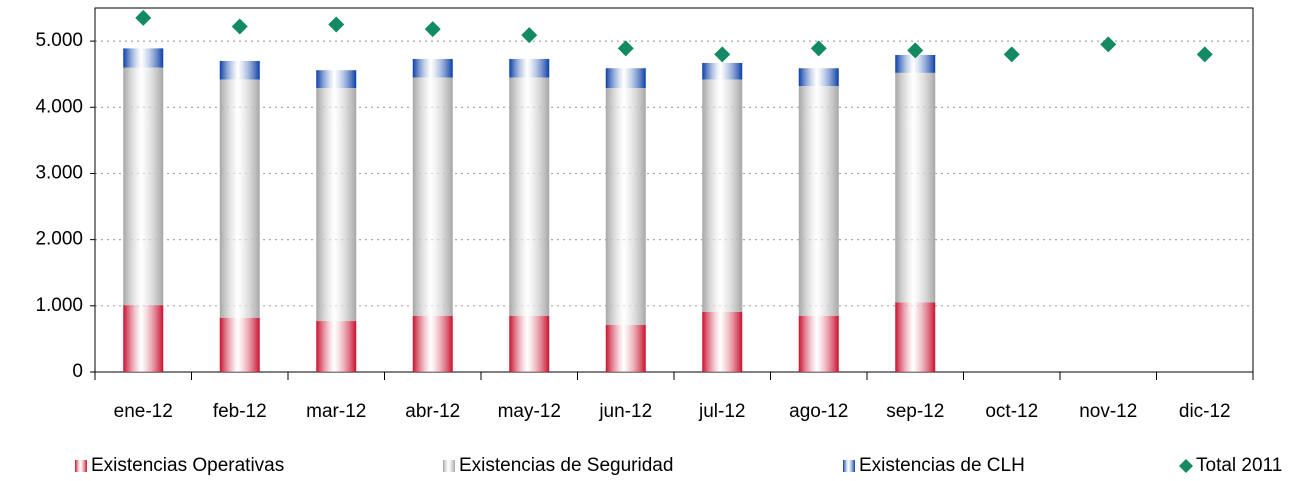  I want to click on x-tick-label: ene-12, so click(143, 411).